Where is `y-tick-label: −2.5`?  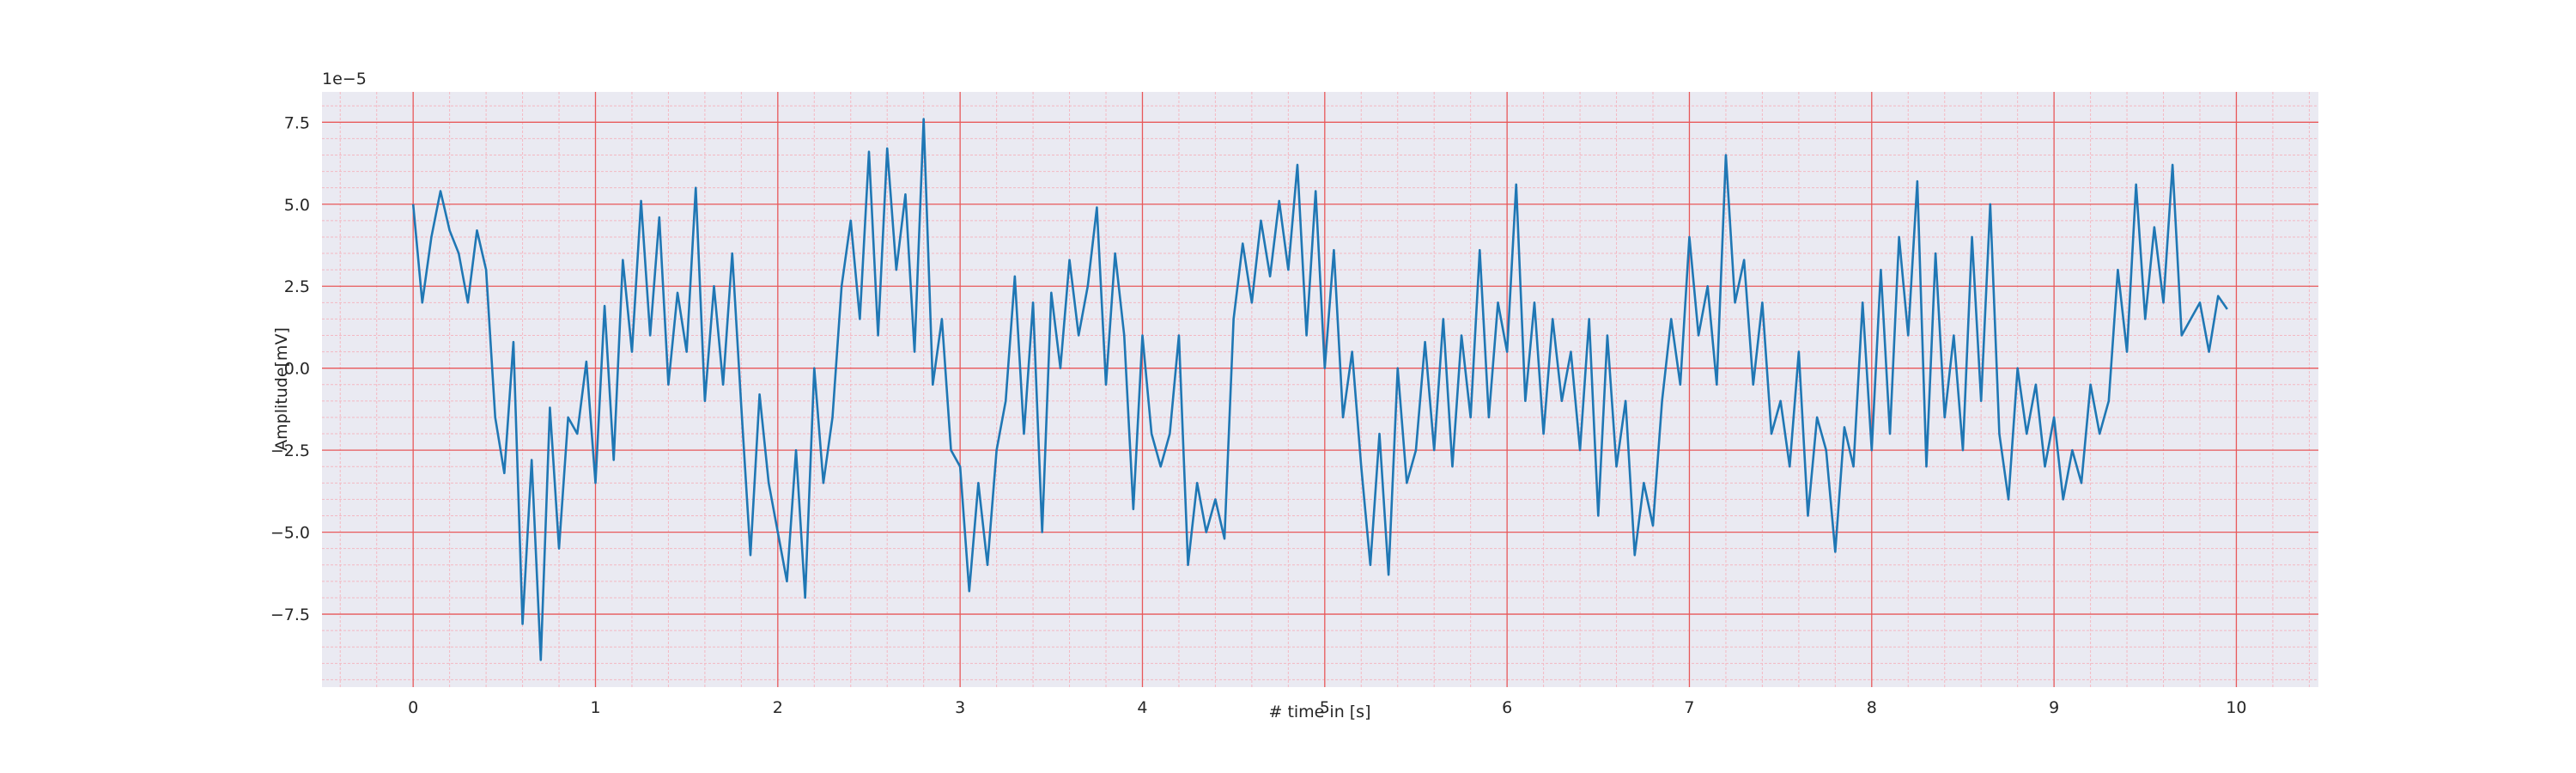
y-tick-label: −2.5 is located at coordinates (290, 450).